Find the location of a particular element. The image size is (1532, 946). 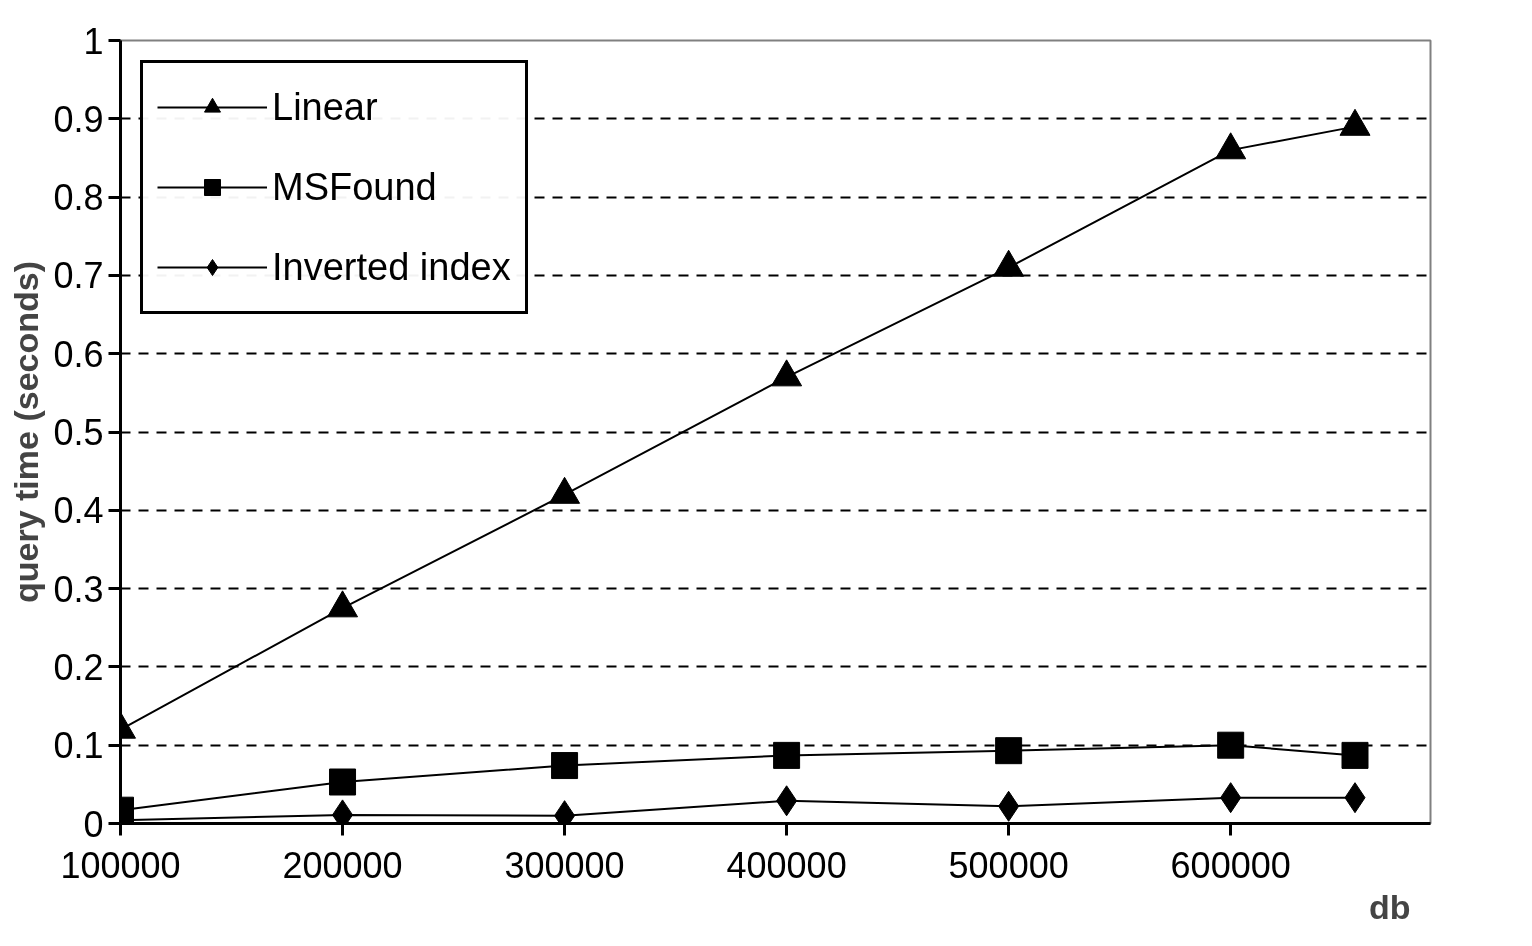

x-tick-label: 100000 is located at coordinates (120, 865).